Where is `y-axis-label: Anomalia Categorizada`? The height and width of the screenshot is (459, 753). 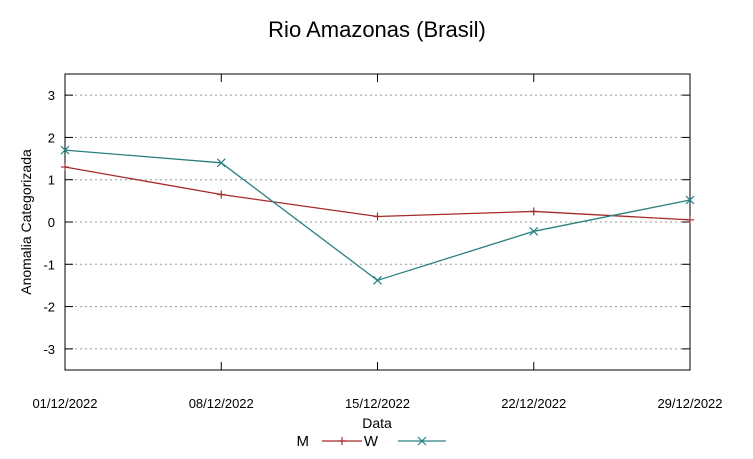
y-axis-label: Anomalia Categorizada is located at coordinates (26, 222).